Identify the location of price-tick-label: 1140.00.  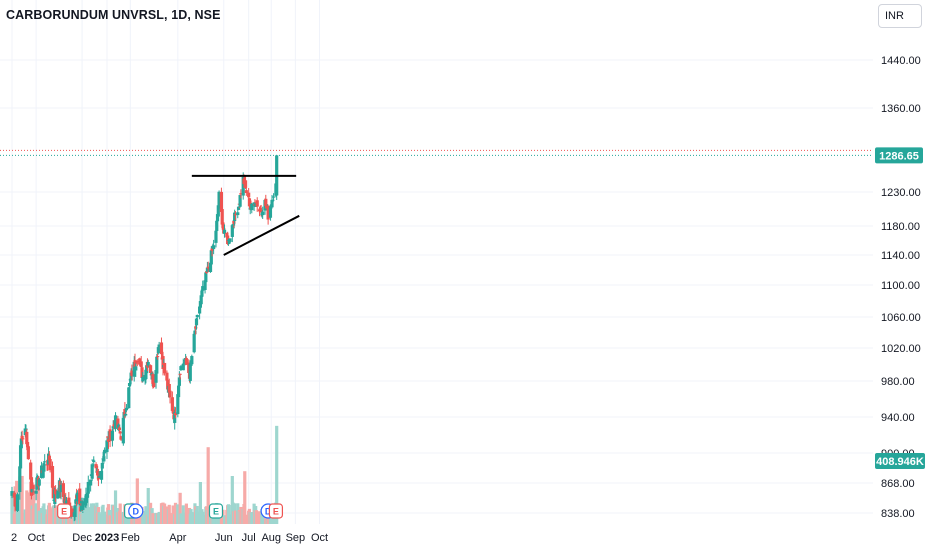
(900, 256).